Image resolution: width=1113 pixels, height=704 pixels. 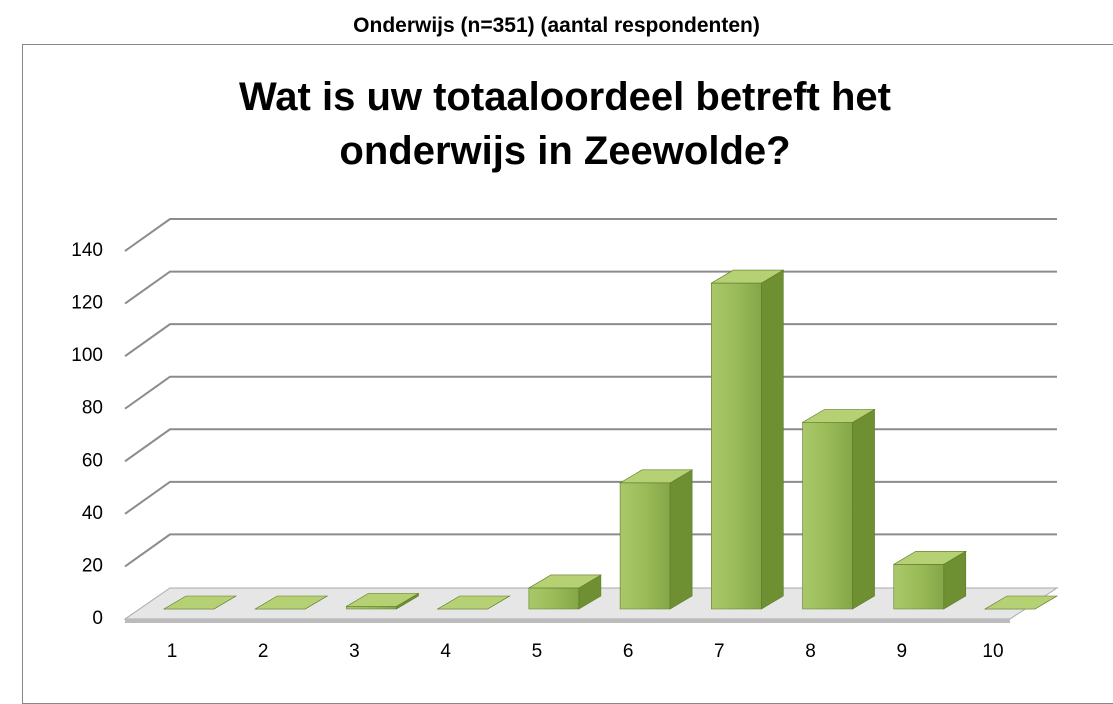 What do you see at coordinates (354, 651) in the screenshot?
I see `x-tick-label: 3` at bounding box center [354, 651].